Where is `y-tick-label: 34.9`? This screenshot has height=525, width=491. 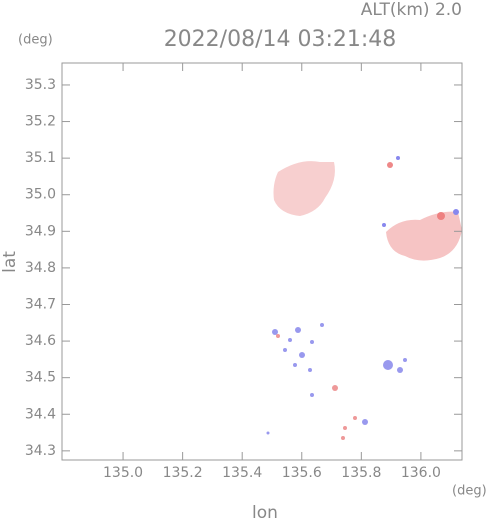
y-tick-label: 34.9 is located at coordinates (40, 231).